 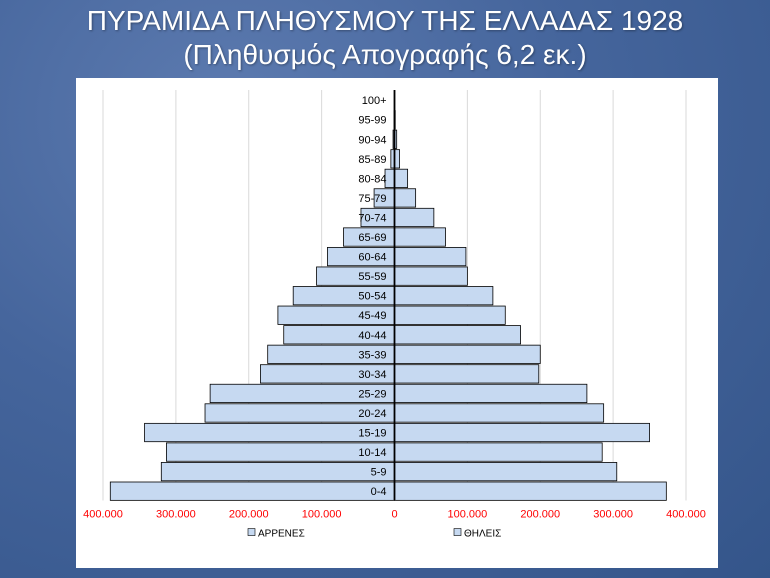 What do you see at coordinates (379, 473) in the screenshot?
I see `category-label: 5-9` at bounding box center [379, 473].